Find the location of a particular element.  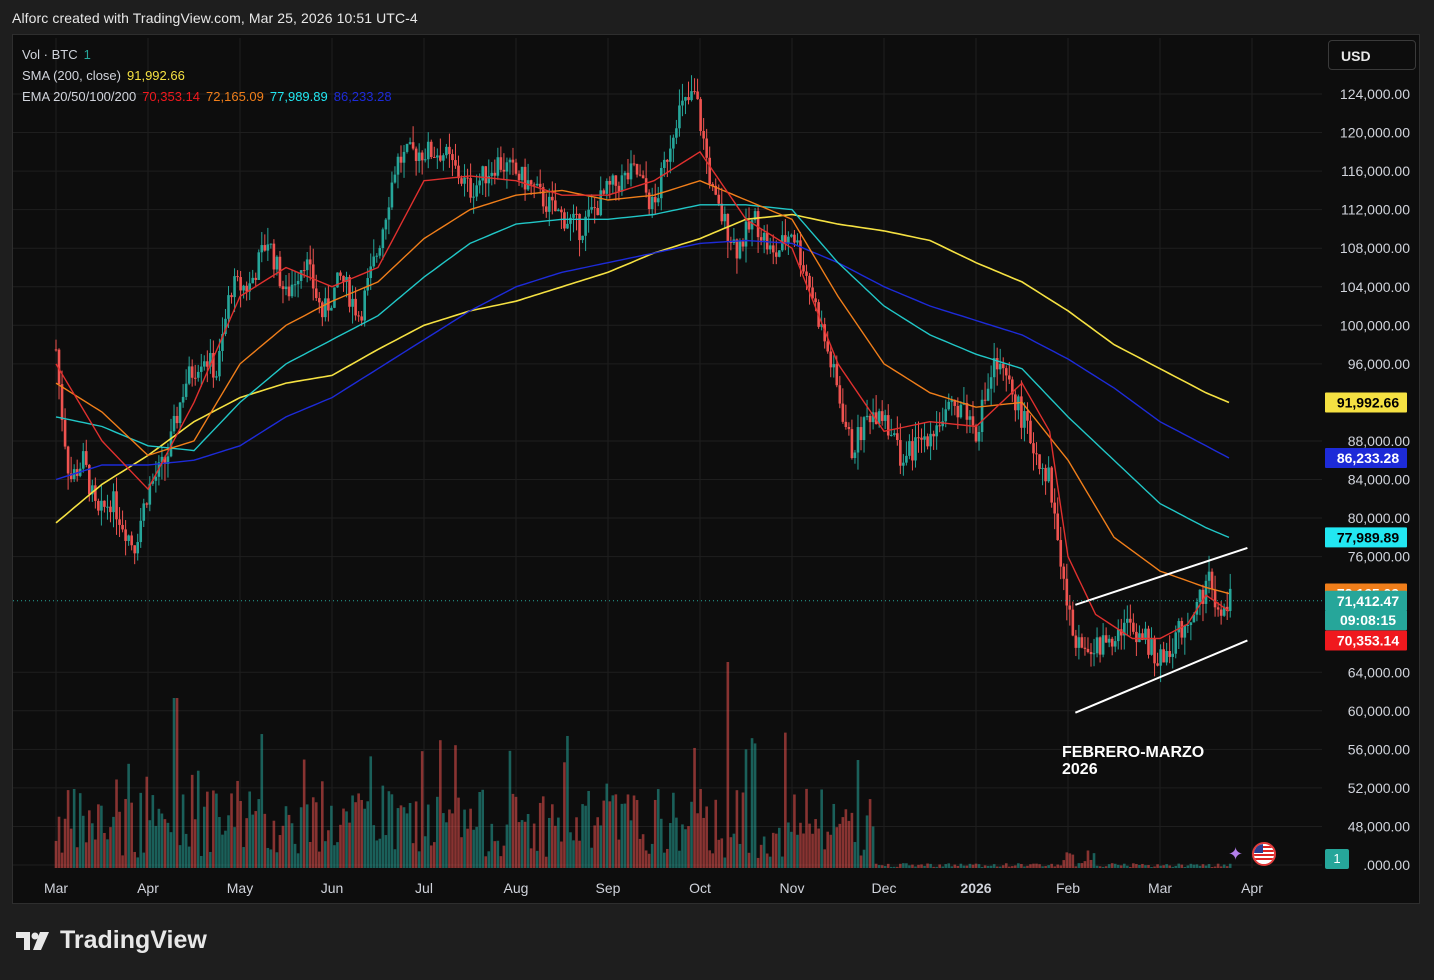

time-tick-label: Jun is located at coordinates (332, 888).